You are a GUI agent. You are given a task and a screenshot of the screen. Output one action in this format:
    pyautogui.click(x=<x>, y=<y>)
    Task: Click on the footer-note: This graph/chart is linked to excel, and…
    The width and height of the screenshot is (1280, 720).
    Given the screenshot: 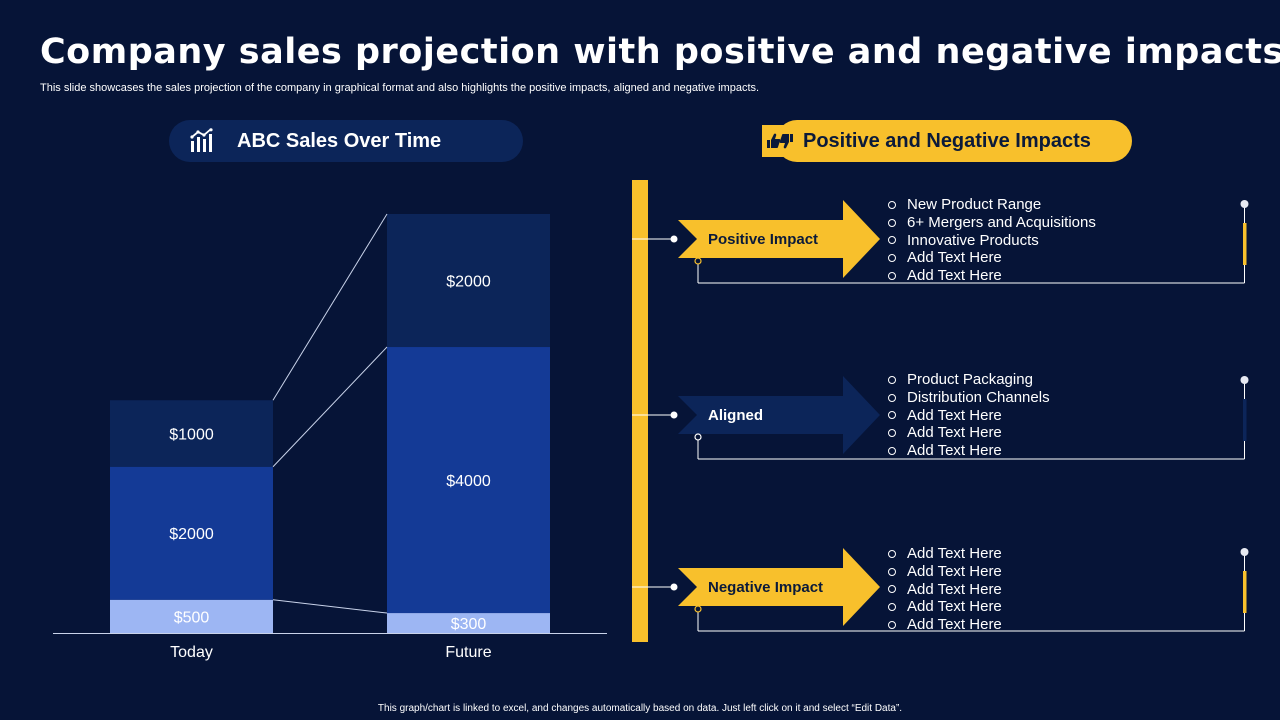 What is the action you would take?
    pyautogui.click(x=640, y=708)
    